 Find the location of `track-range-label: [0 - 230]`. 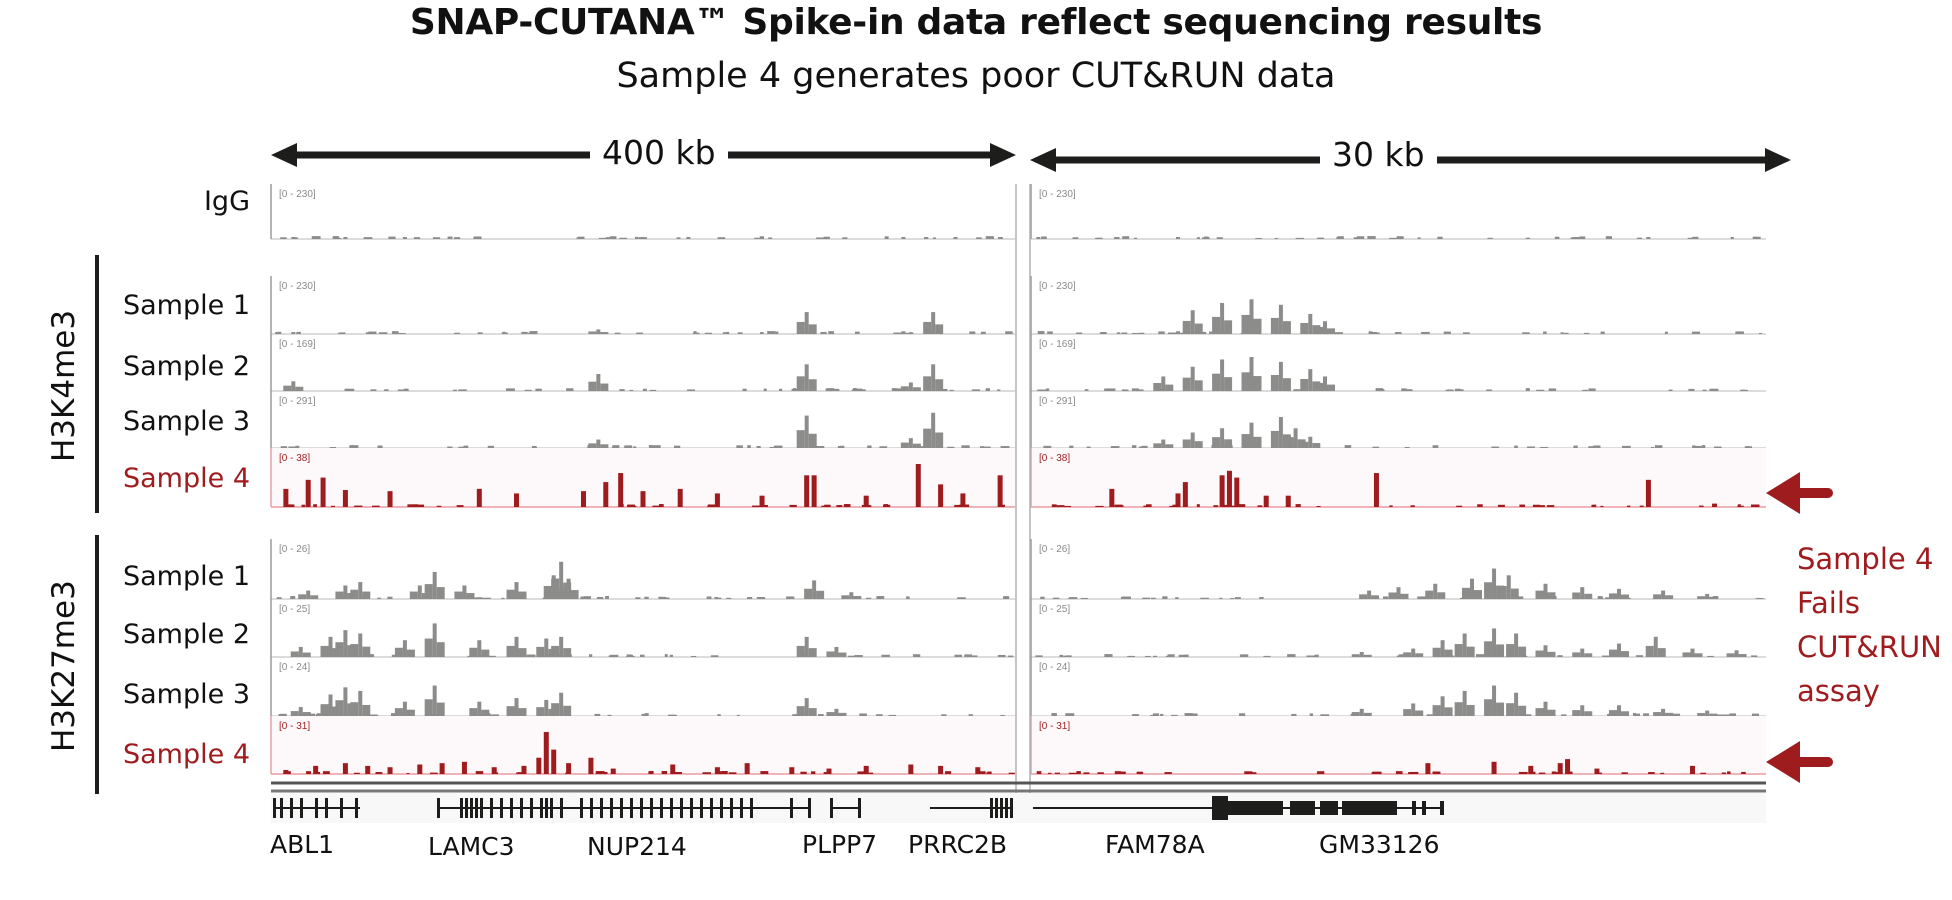

track-range-label: [0 - 230] is located at coordinates (297, 194).